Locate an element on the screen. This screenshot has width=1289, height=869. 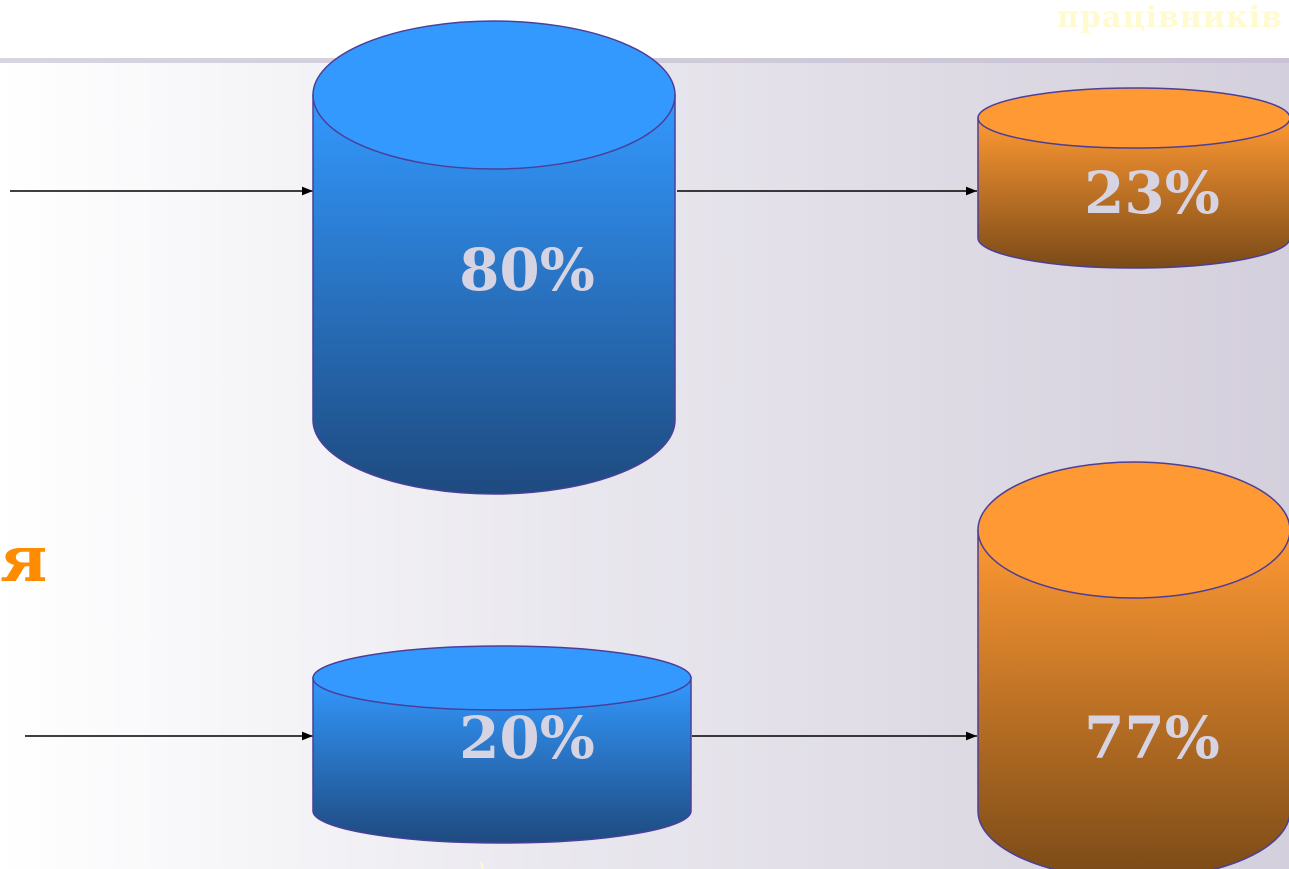
cylinder-orange-small-label: 23% is located at coordinates (1152, 193).